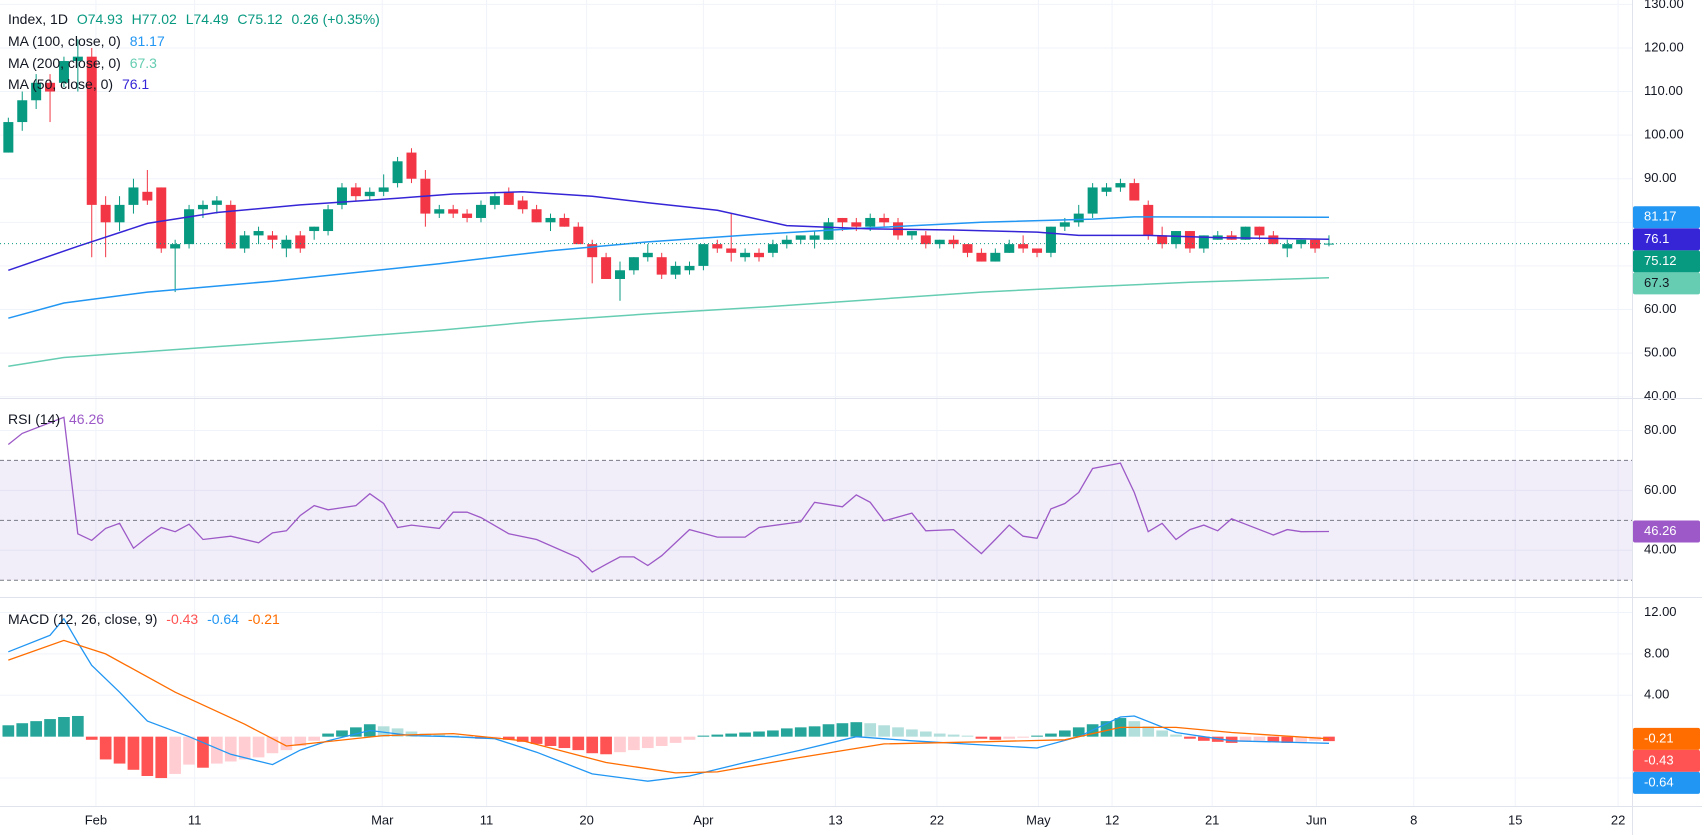 The image size is (1702, 835). I want to click on ma-value: 81.17, so click(147, 41).